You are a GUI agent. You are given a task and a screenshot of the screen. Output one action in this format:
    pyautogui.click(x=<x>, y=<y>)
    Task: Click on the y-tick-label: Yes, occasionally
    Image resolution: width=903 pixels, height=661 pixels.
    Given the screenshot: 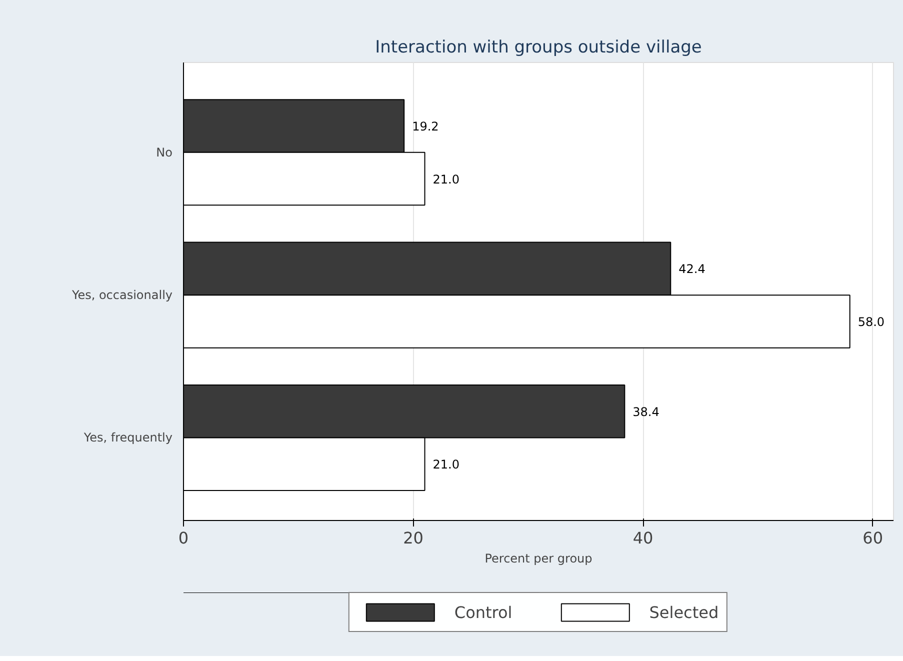 What is the action you would take?
    pyautogui.click(x=121, y=295)
    